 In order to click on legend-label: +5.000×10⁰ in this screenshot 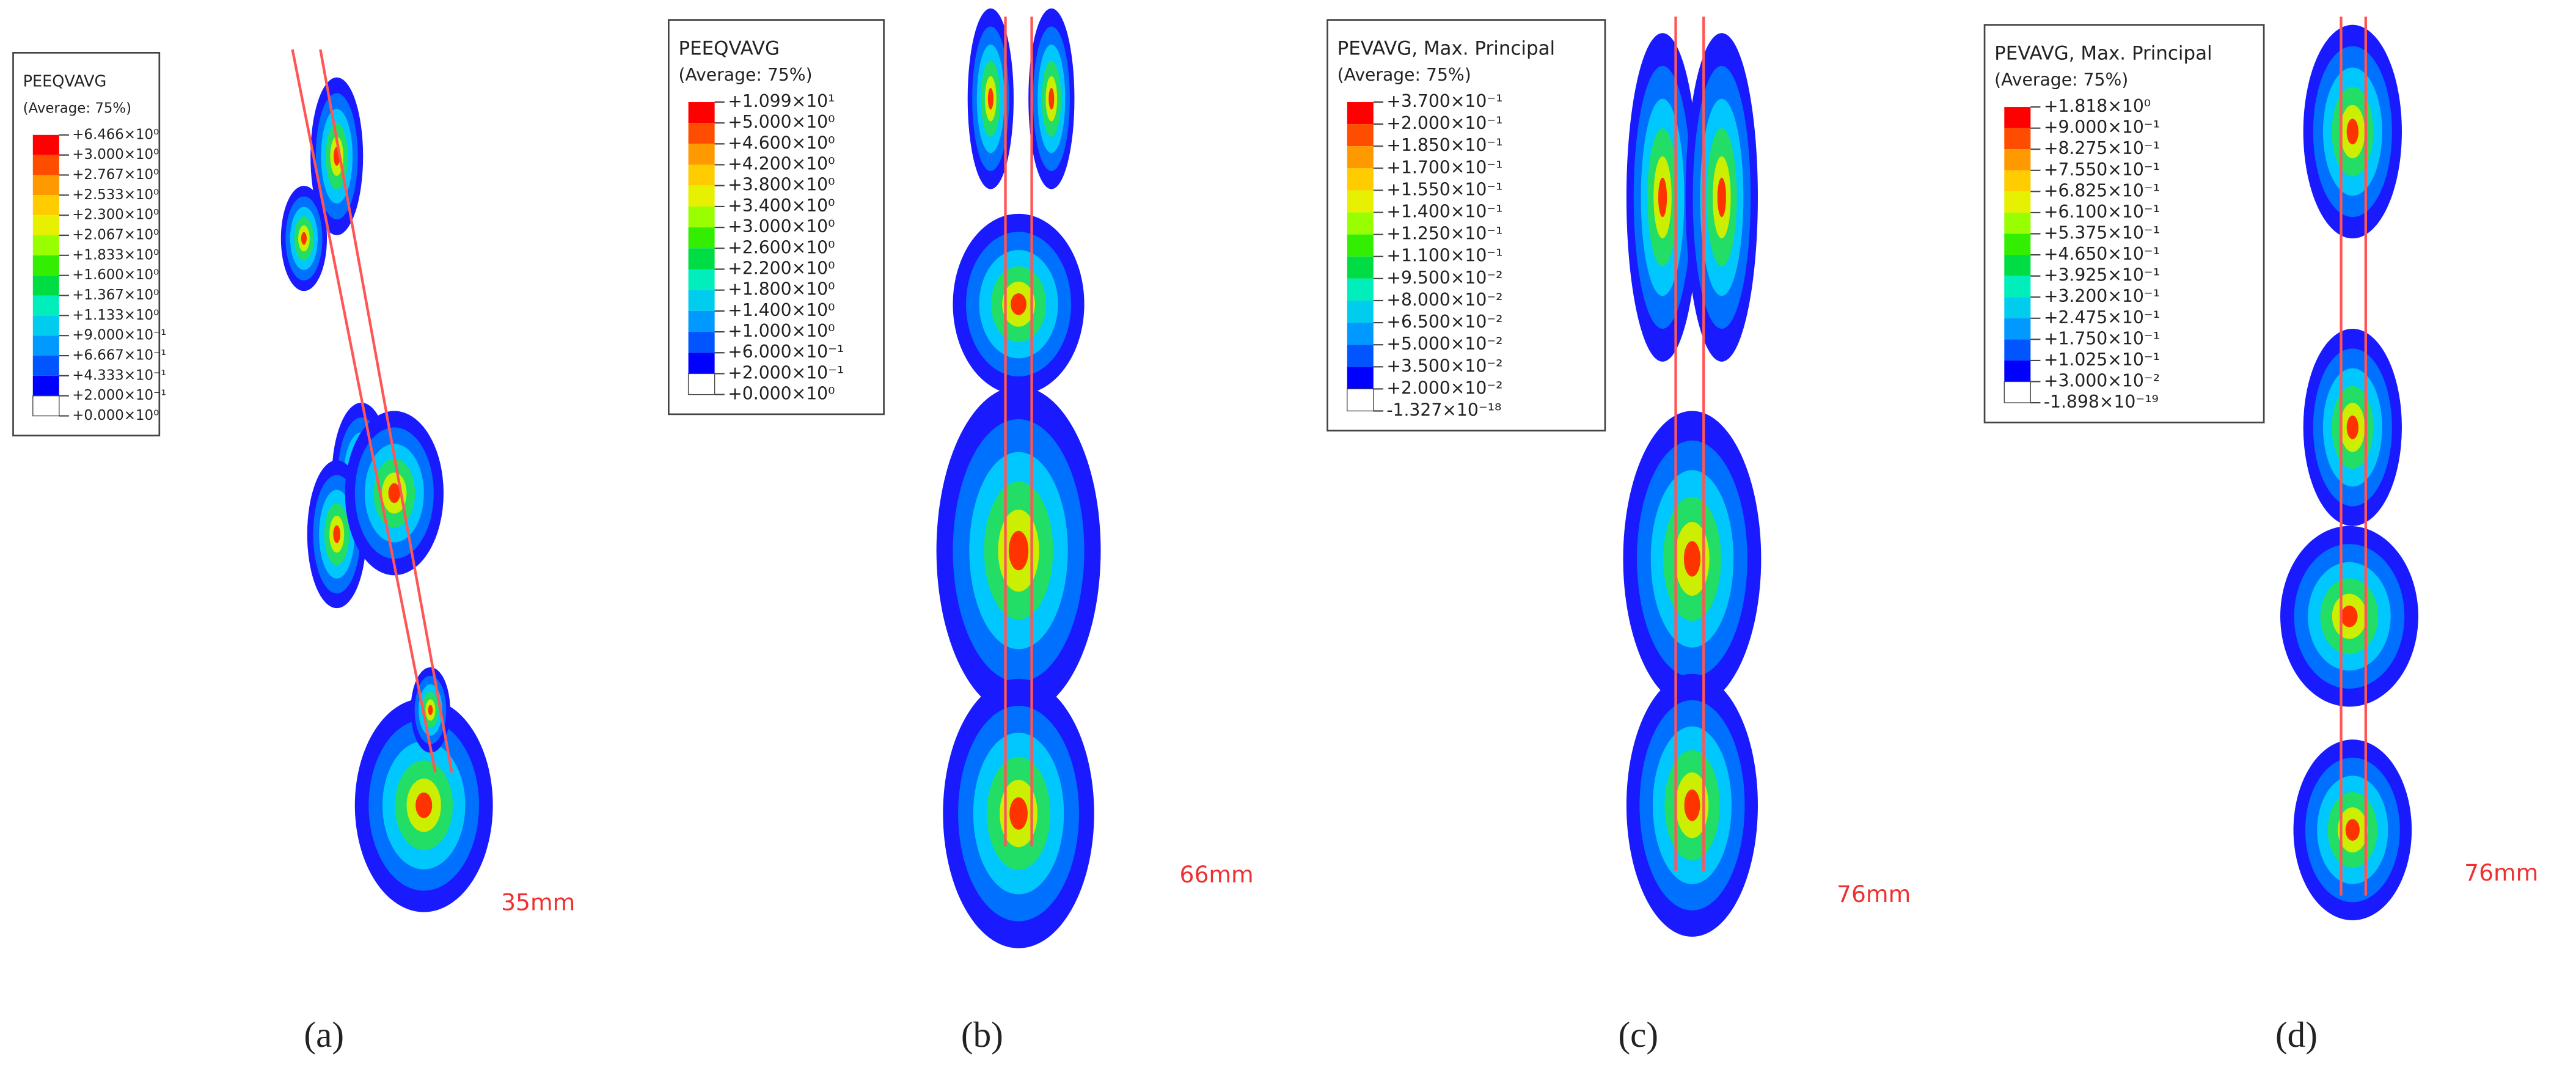, I will do `click(781, 122)`.